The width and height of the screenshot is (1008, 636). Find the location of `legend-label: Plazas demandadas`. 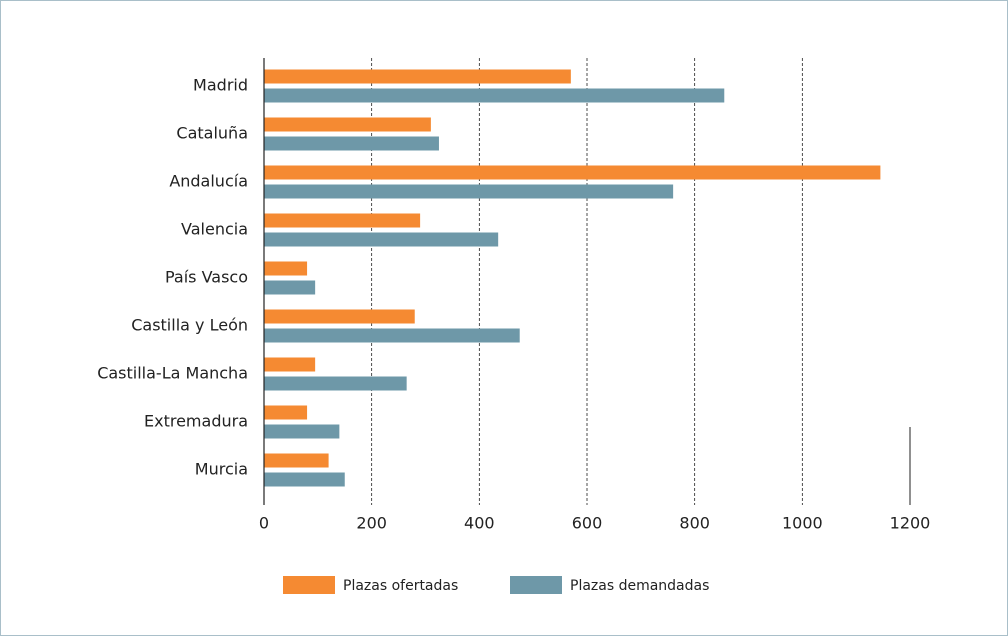

legend-label: Plazas demandadas is located at coordinates (639, 586).